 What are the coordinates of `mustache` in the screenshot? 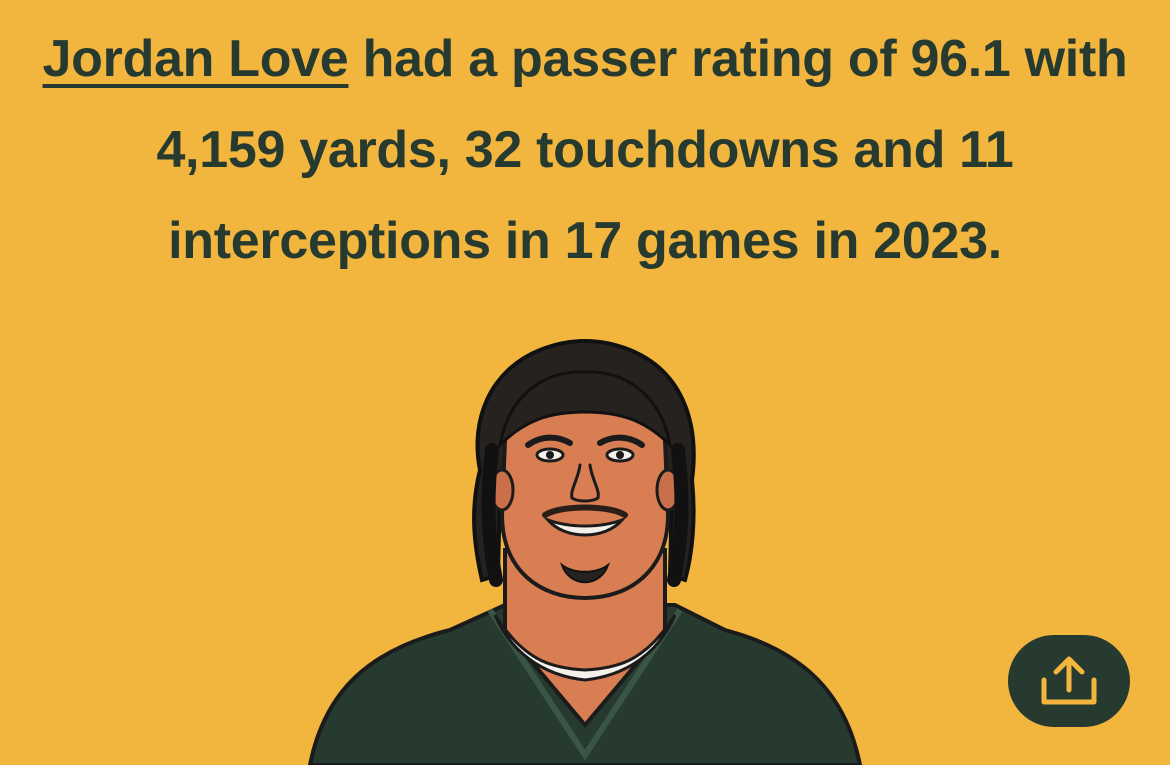 It's located at (585, 511).